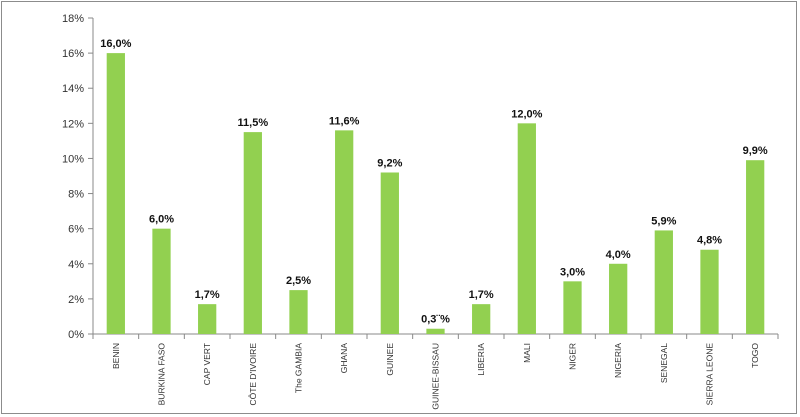 Image resolution: width=800 pixels, height=417 pixels. What do you see at coordinates (344, 121) in the screenshot?
I see `data-label: 11,6%` at bounding box center [344, 121].